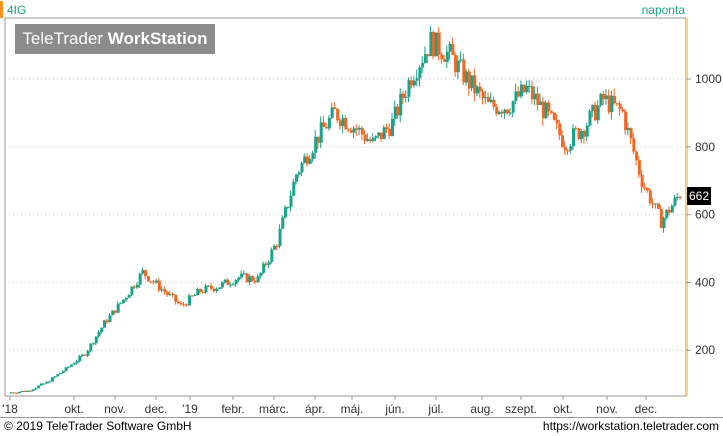  What do you see at coordinates (352, 409) in the screenshot?
I see `x-tick-label: máj.` at bounding box center [352, 409].